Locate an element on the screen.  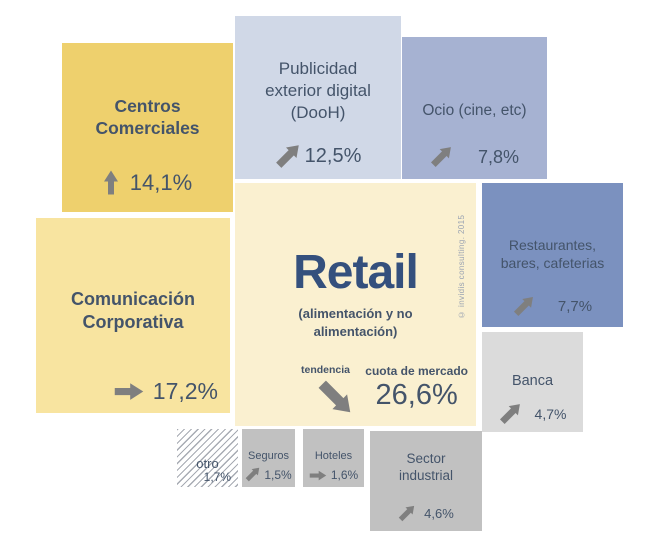
trend-up-icon is located at coordinates (111, 182).